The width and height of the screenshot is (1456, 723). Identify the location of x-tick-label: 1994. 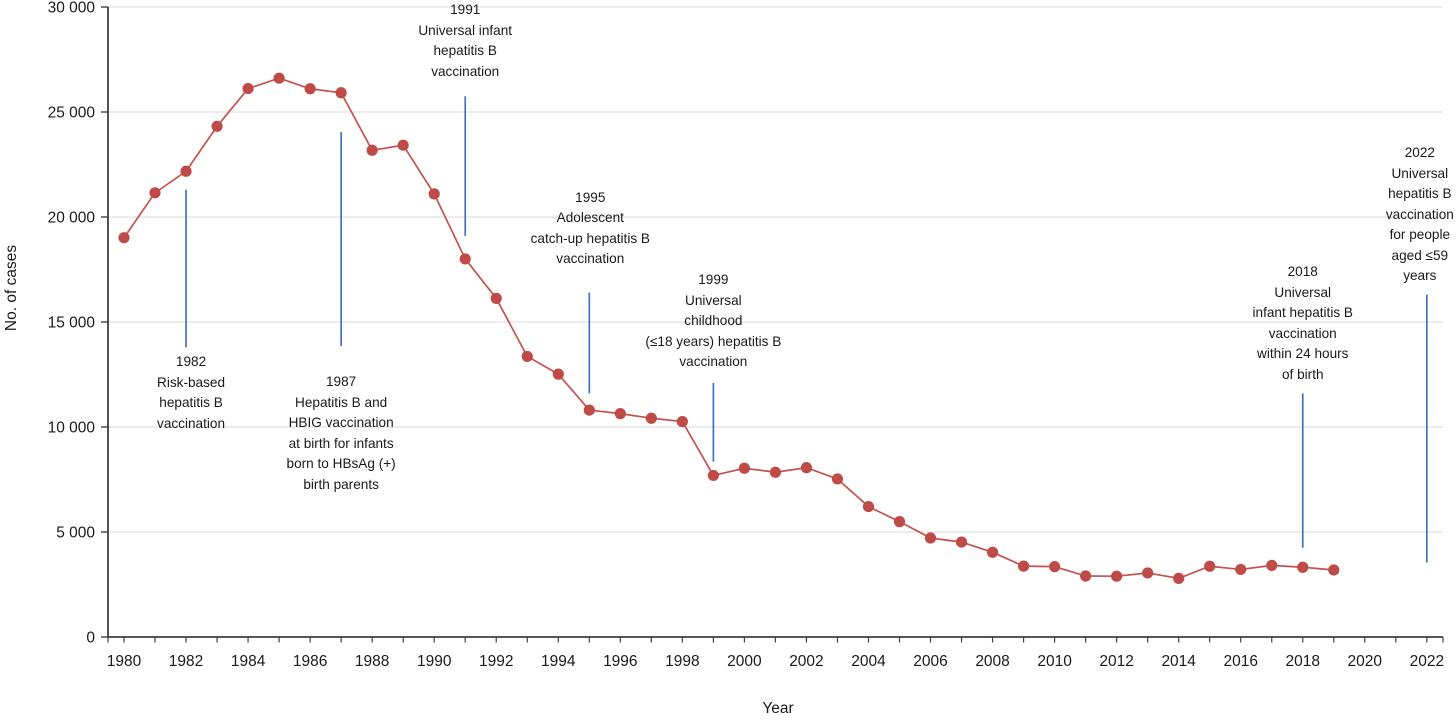
(558, 661).